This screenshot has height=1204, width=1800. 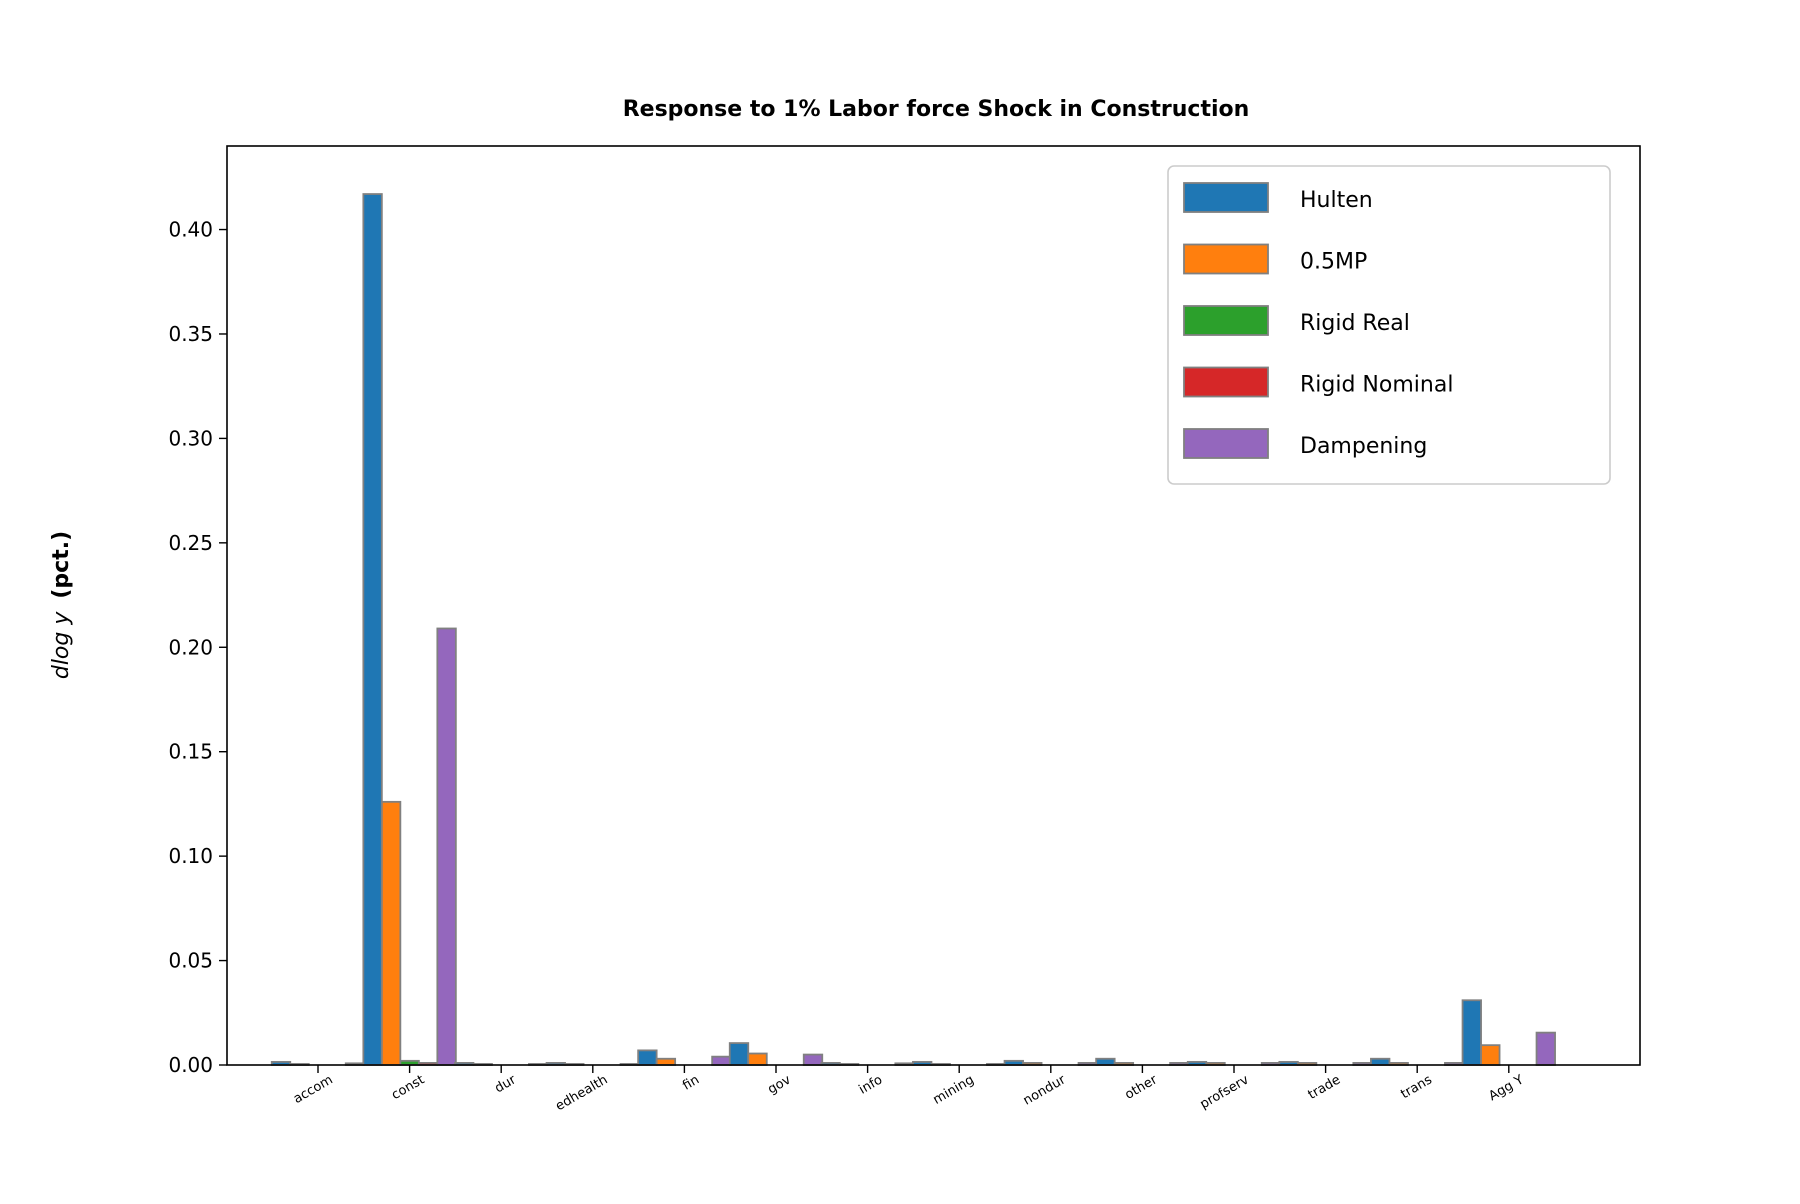 What do you see at coordinates (190, 230) in the screenshot?
I see `y-tick-label: 0.40` at bounding box center [190, 230].